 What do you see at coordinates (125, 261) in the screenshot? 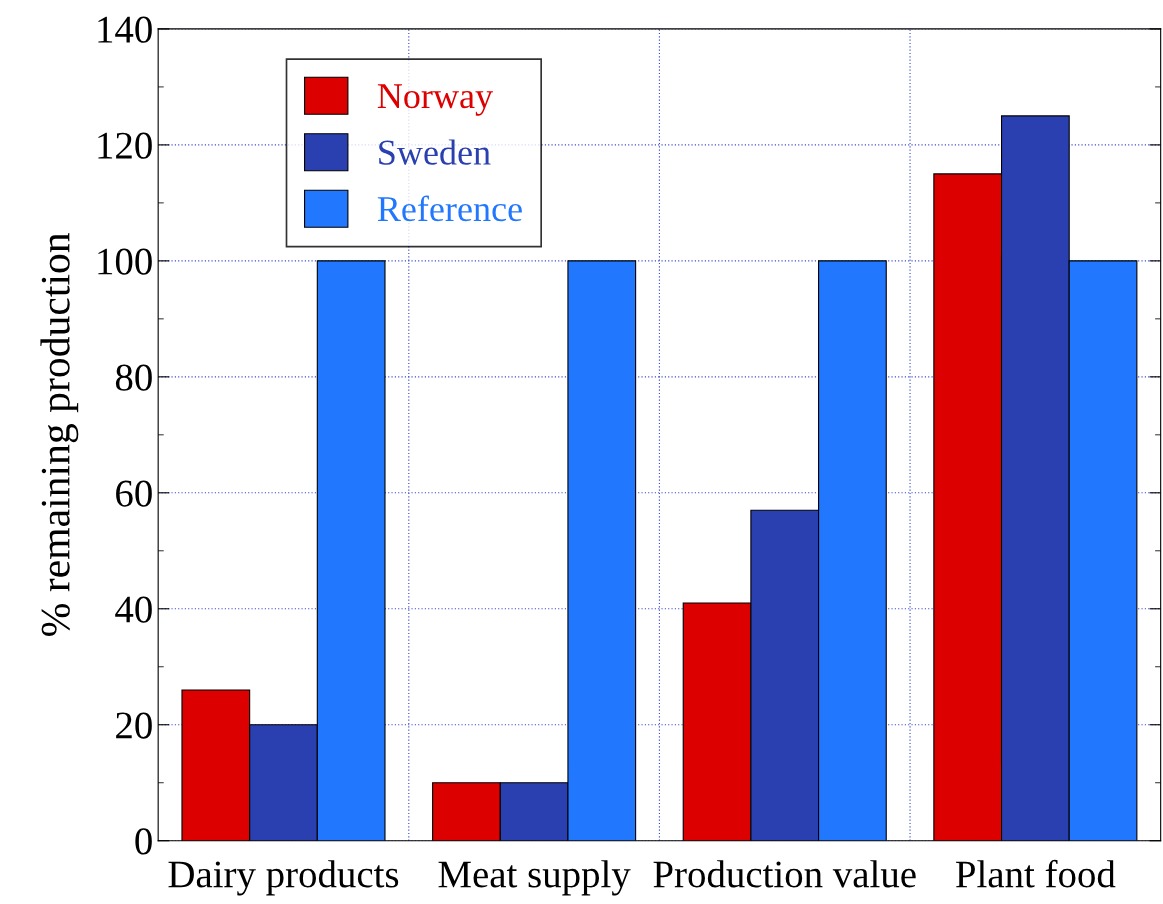
I see `y-tick-label: 100` at bounding box center [125, 261].